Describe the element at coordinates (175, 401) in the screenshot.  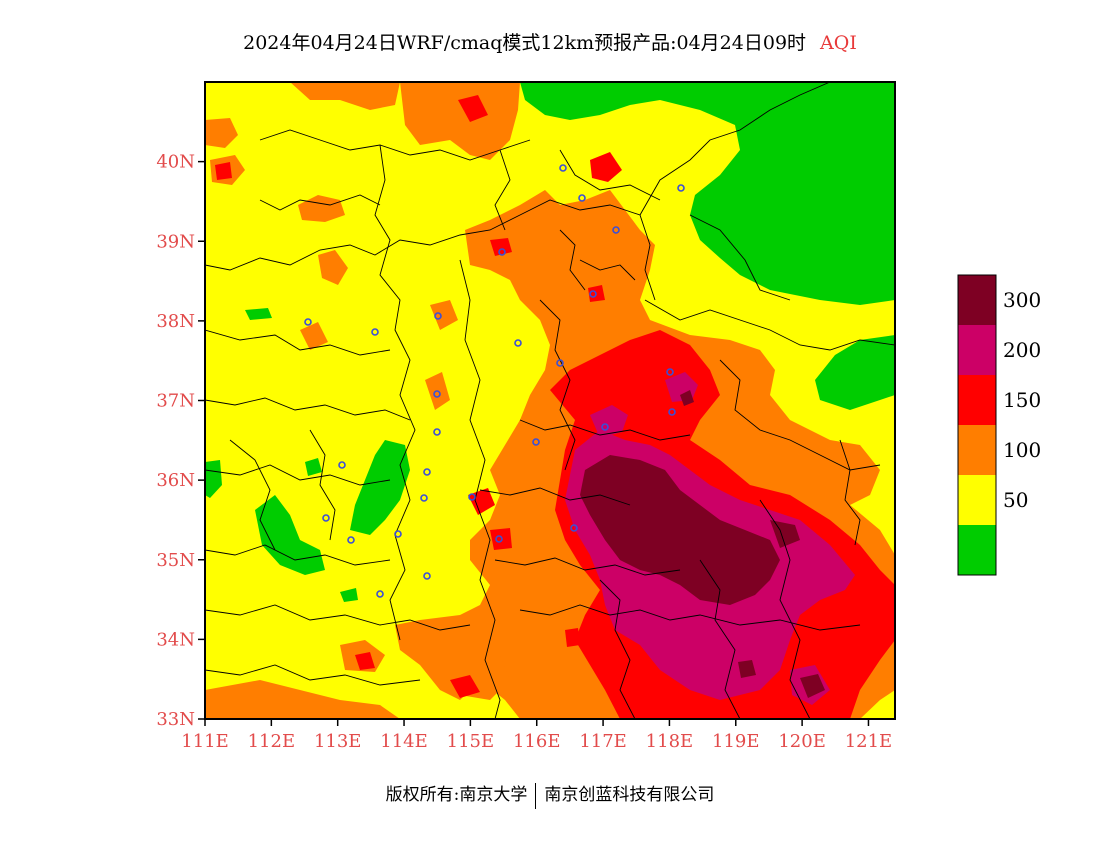
I see `lat-tick-label: 37N` at that location.